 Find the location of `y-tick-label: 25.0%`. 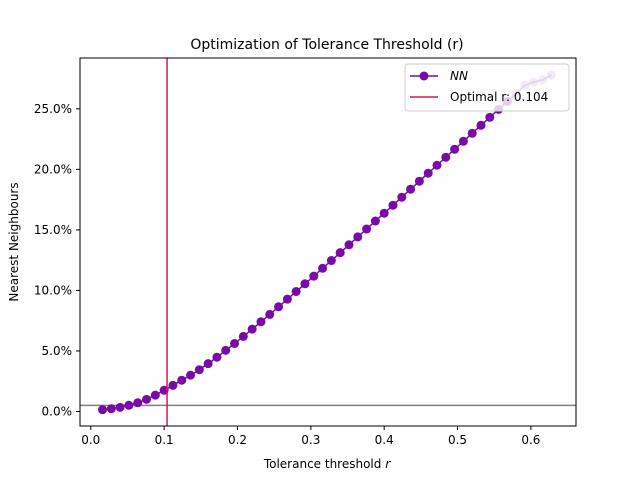

y-tick-label: 25.0% is located at coordinates (53, 109).